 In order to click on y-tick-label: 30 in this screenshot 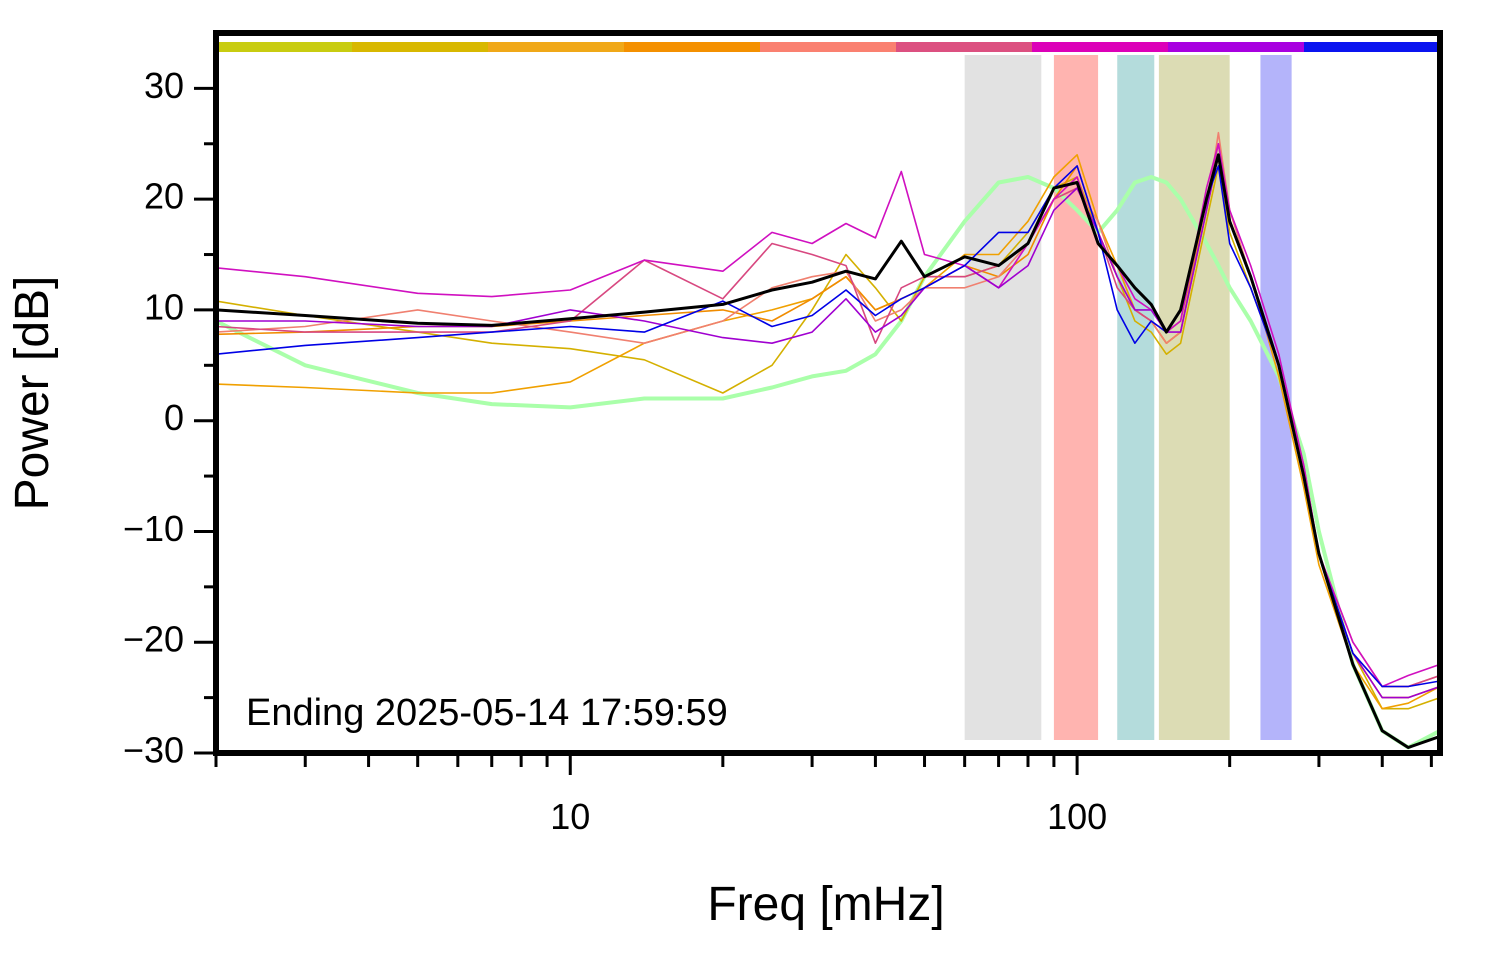, I will do `click(164, 85)`.